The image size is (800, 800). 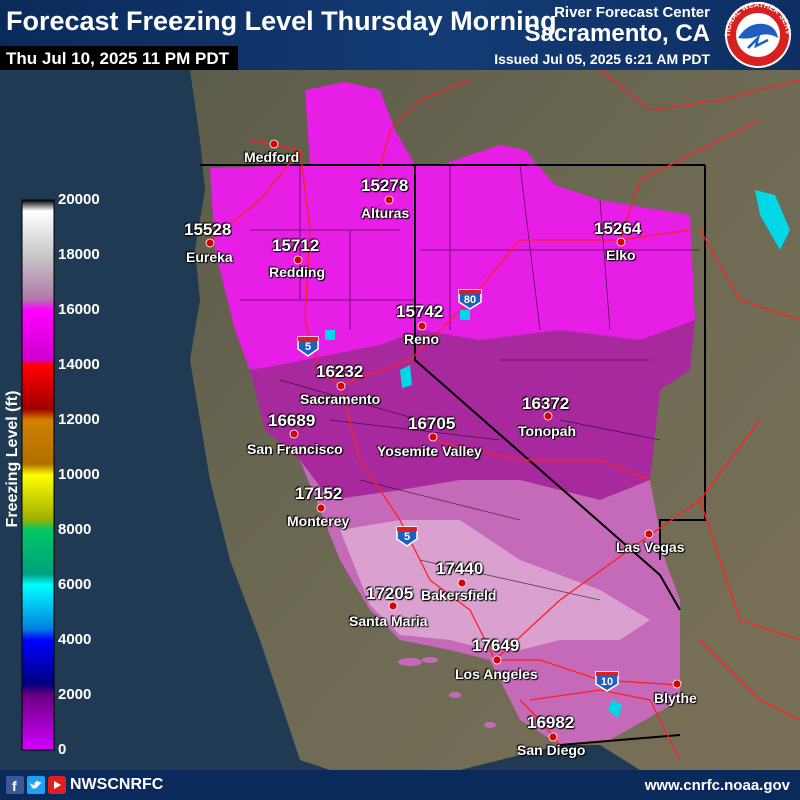 What do you see at coordinates (75, 694) in the screenshot?
I see `legend-tick-label: 2000` at bounding box center [75, 694].